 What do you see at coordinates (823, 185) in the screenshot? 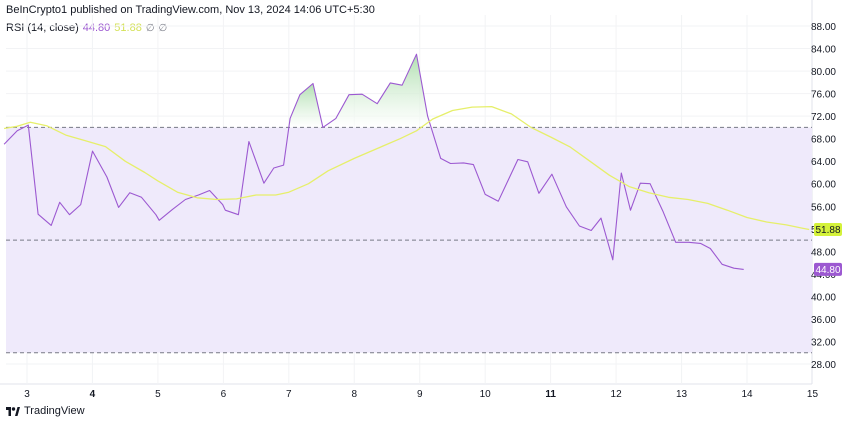
I see `y-tick-label: 60.00` at bounding box center [823, 185].